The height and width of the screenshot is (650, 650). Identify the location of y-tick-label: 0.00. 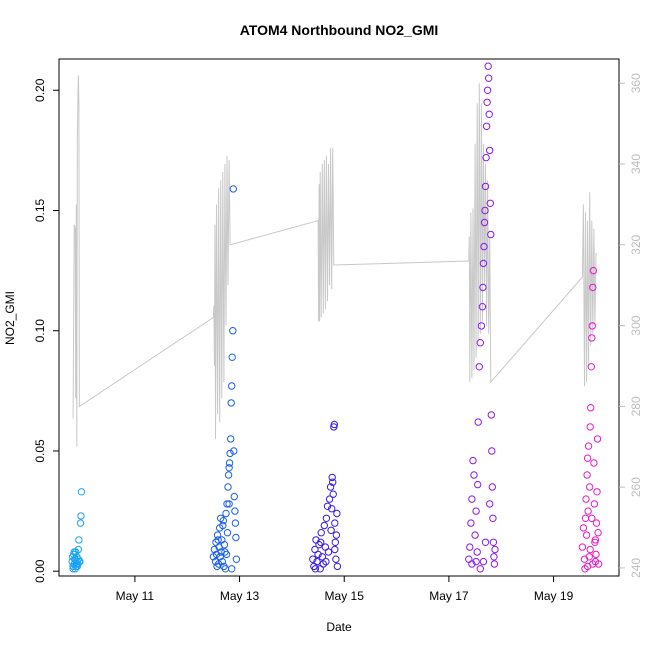
(40, 571).